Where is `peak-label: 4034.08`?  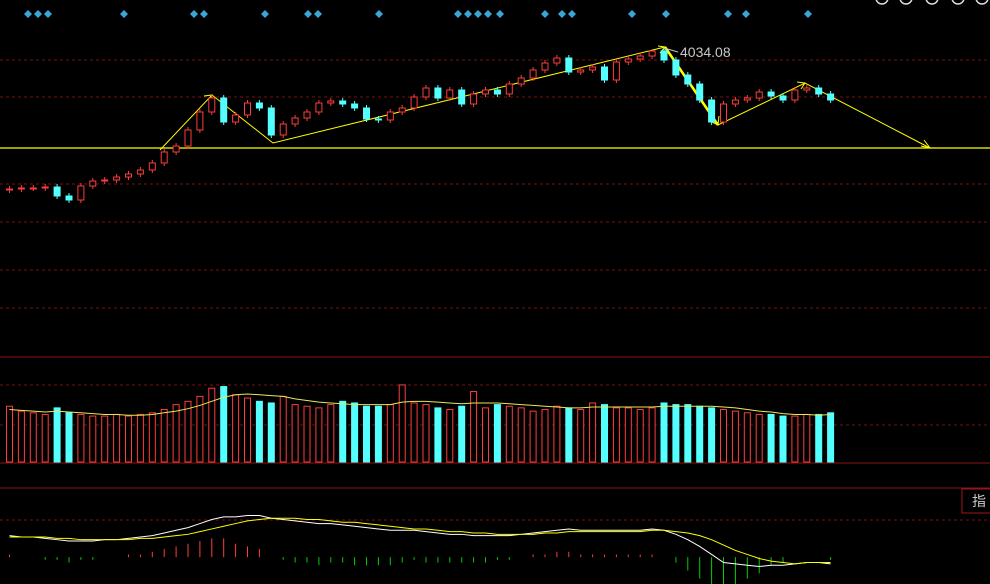 peak-label: 4034.08 is located at coordinates (705, 52).